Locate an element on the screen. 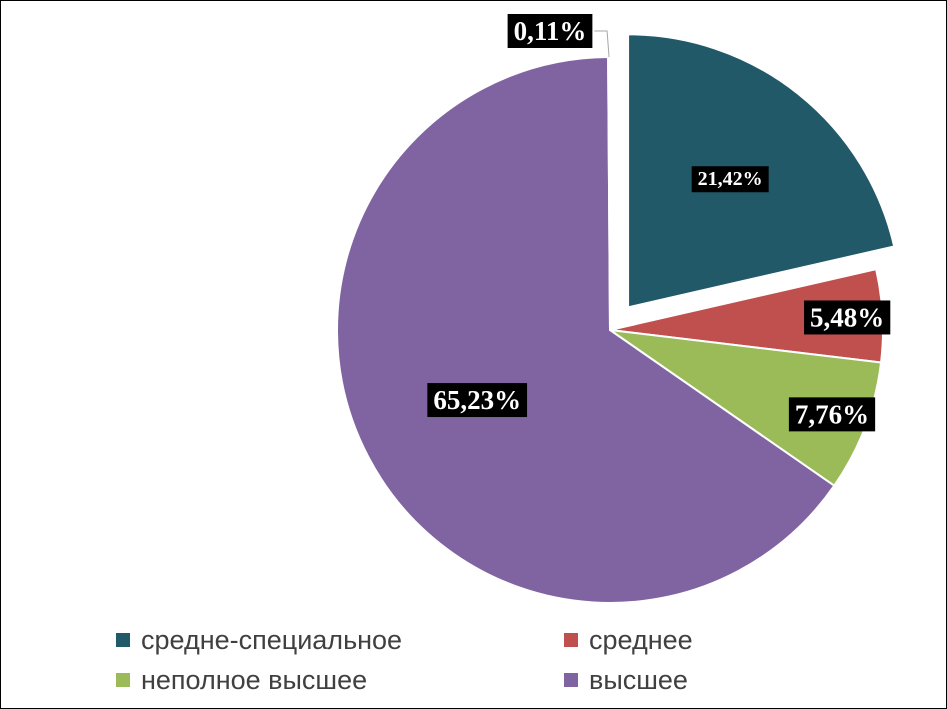 The image size is (947, 709). legend-label: высшее is located at coordinates (638, 680).